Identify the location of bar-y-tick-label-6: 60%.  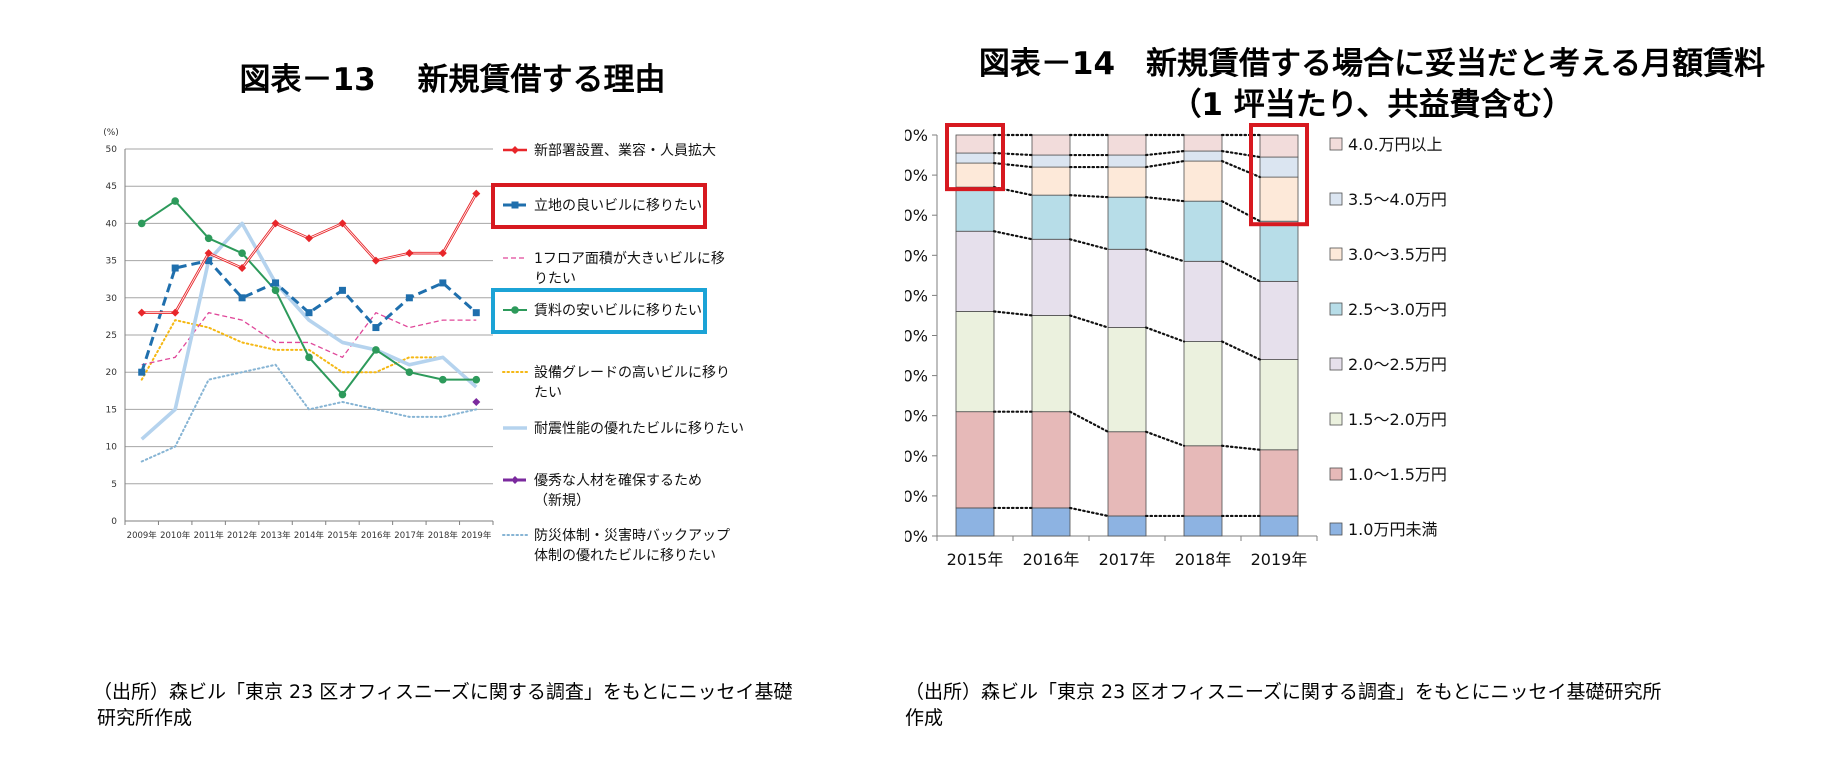
(916, 295).